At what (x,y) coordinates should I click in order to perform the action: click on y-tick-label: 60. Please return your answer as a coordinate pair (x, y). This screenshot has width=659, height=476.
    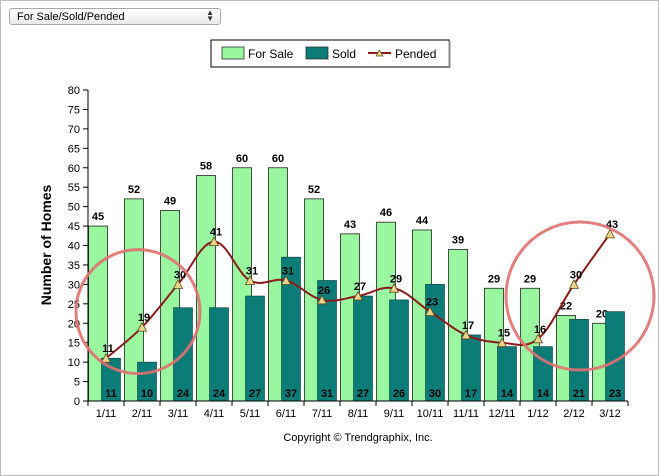
    Looking at the image, I should click on (74, 169).